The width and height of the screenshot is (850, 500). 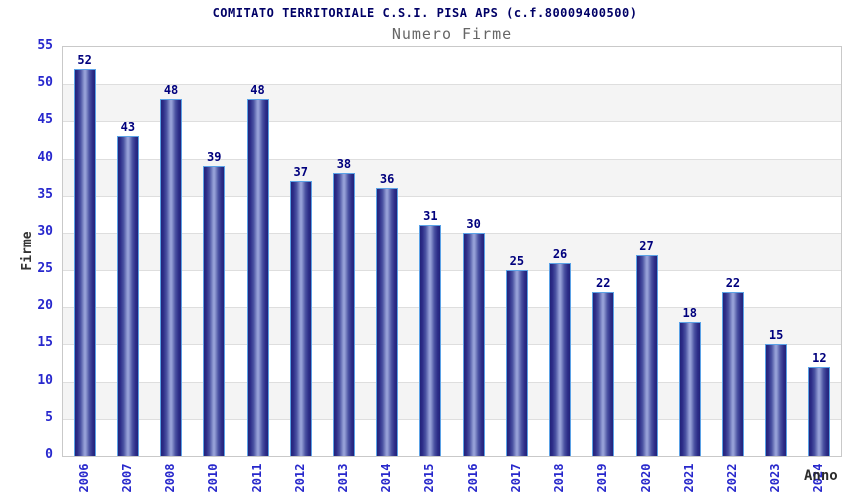 I want to click on x-axis-title: Anno, so click(x=821, y=476).